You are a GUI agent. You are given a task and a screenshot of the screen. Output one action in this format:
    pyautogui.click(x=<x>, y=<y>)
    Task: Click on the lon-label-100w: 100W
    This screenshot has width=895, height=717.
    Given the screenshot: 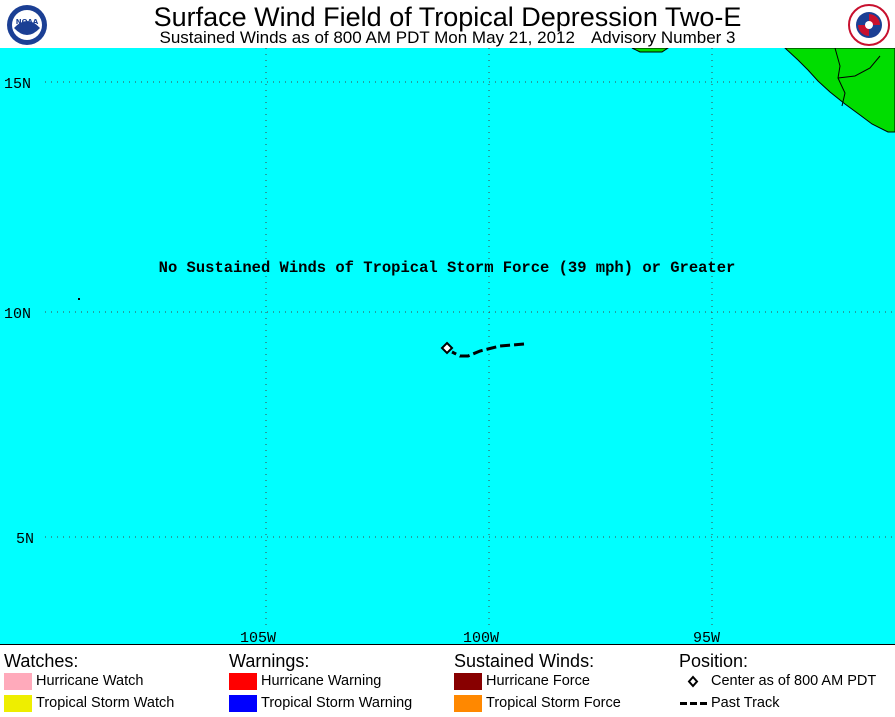 What is the action you would take?
    pyautogui.click(x=481, y=637)
    